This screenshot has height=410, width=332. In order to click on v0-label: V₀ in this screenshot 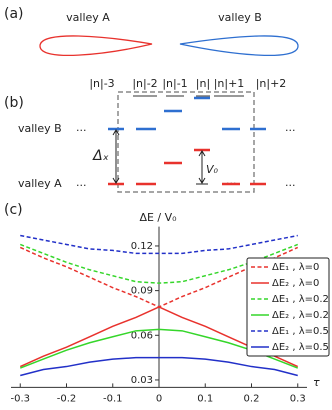, I will do `click(212, 169)`.